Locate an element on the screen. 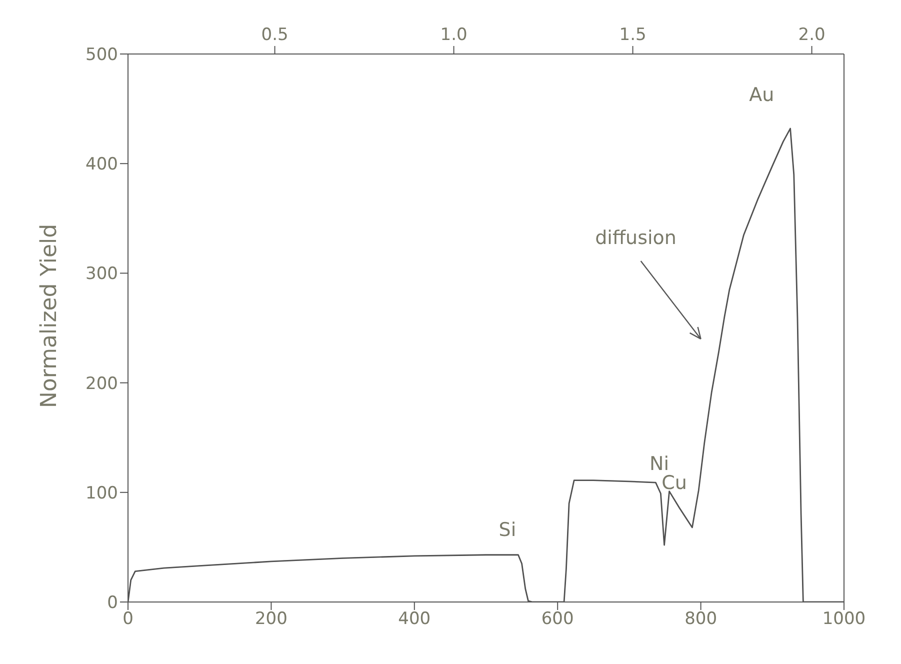  x-tick-label: 600 is located at coordinates (557, 619).